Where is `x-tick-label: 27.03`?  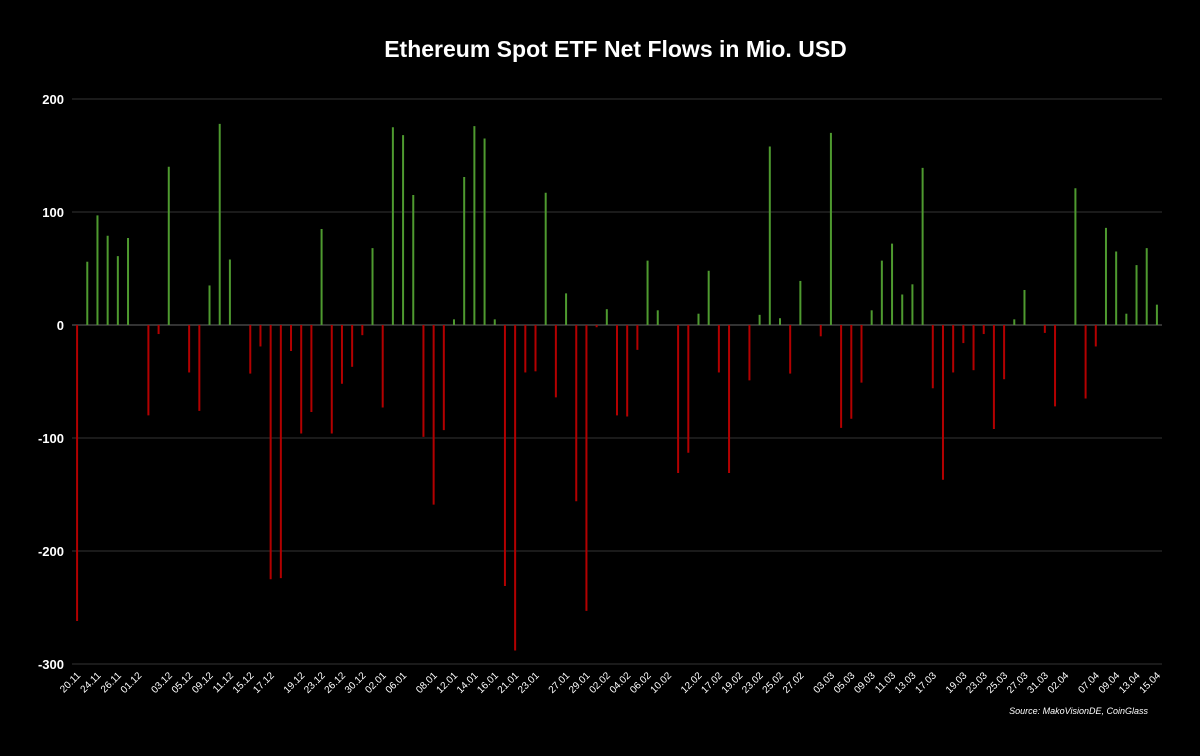 x-tick-label: 27.03 is located at coordinates (1018, 683).